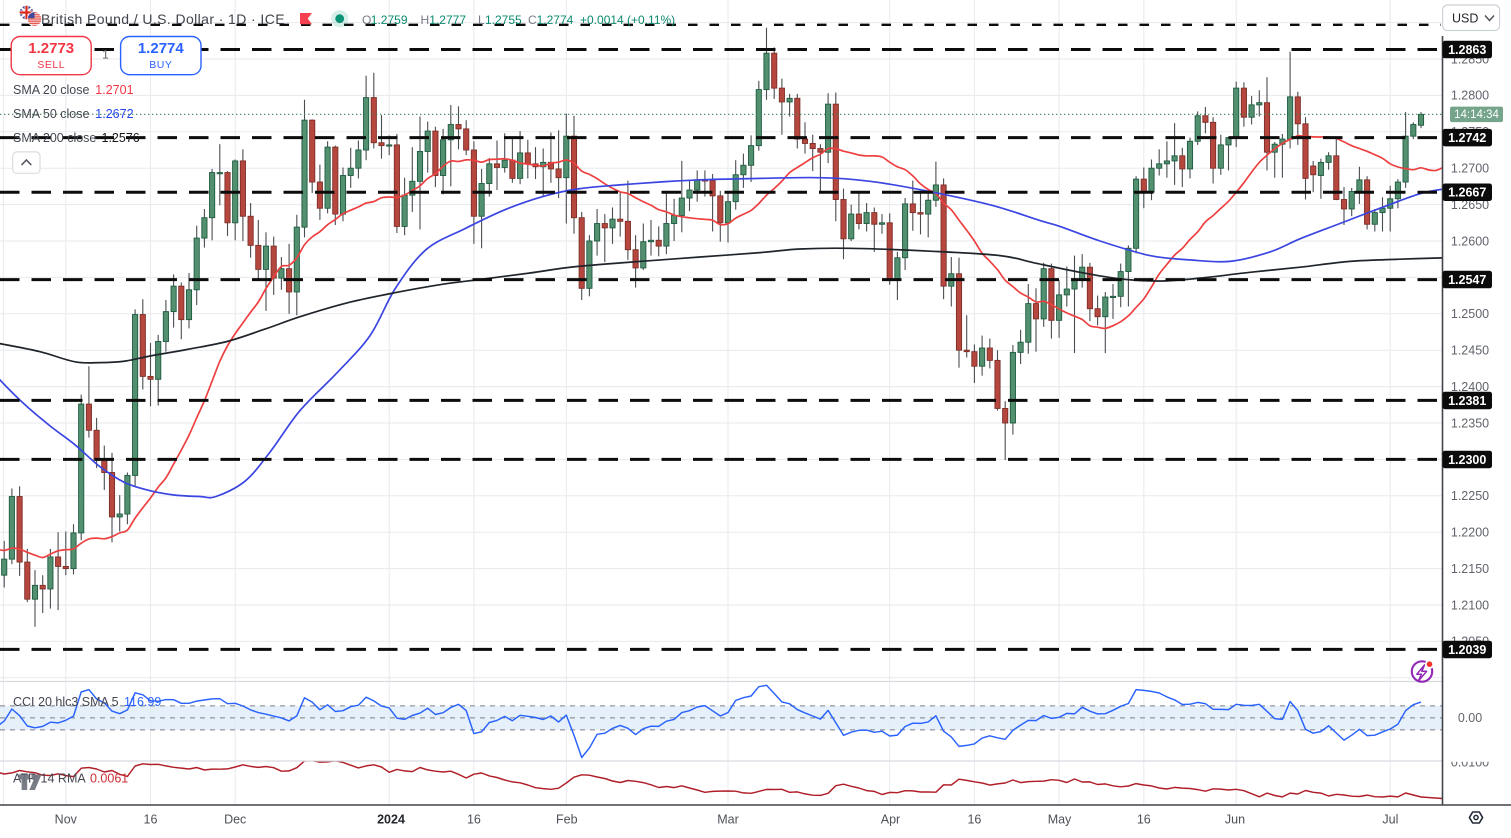 The image size is (1511, 838). What do you see at coordinates (1470, 718) in the screenshot?
I see `svg-text: 0.00` at bounding box center [1470, 718].